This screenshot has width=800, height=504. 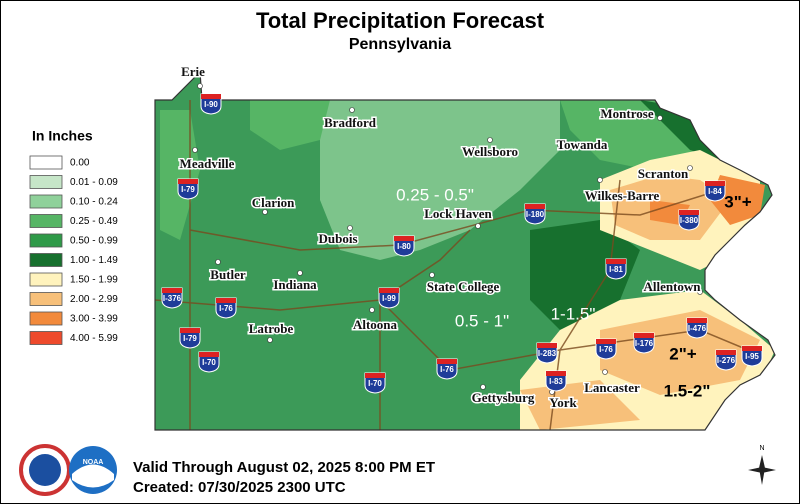 I want to click on noaa-label: NOAA, so click(x=93, y=462).